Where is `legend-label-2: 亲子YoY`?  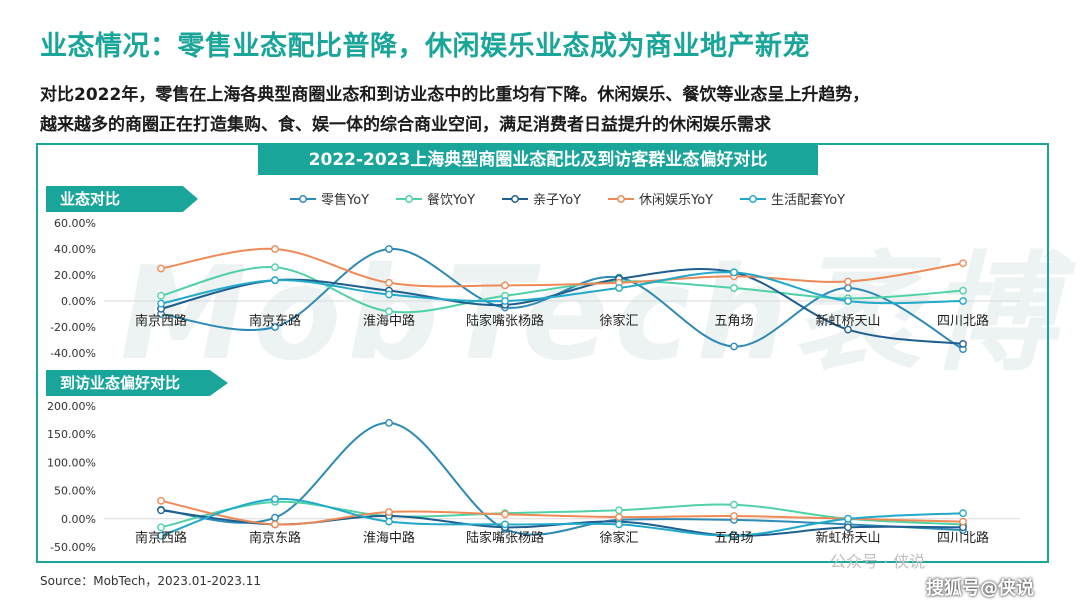
legend-label-2: 亲子YoY is located at coordinates (557, 200).